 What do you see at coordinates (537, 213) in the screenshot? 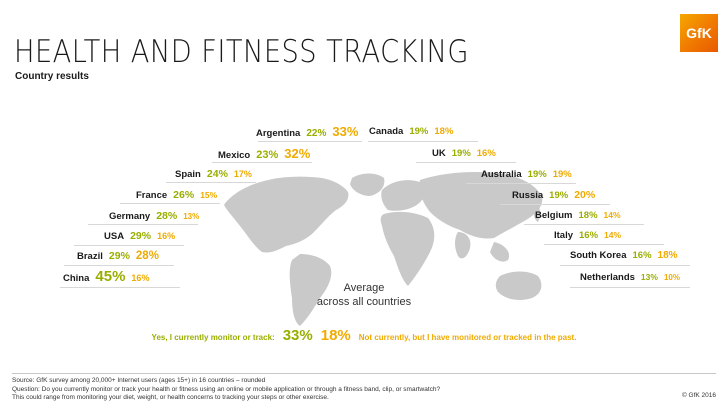
I see `japan-shape` at bounding box center [537, 213].